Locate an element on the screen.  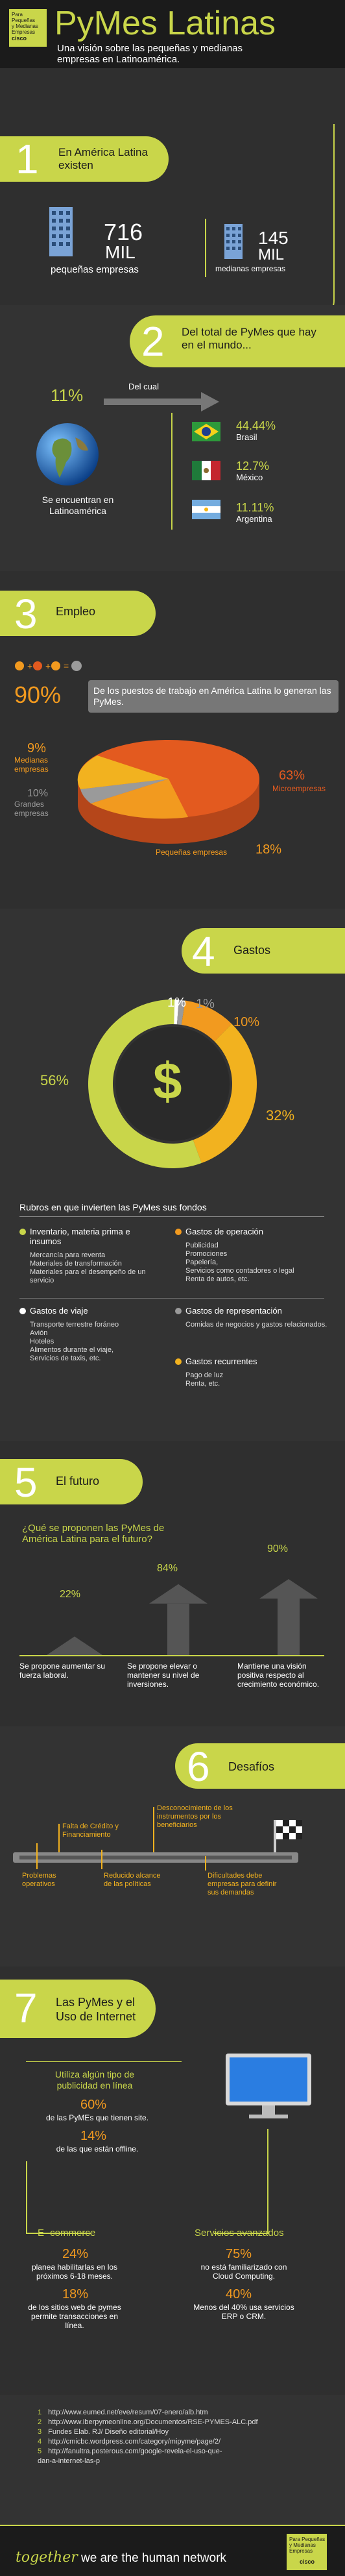
section-title: El futuro is located at coordinates (78, 1481).